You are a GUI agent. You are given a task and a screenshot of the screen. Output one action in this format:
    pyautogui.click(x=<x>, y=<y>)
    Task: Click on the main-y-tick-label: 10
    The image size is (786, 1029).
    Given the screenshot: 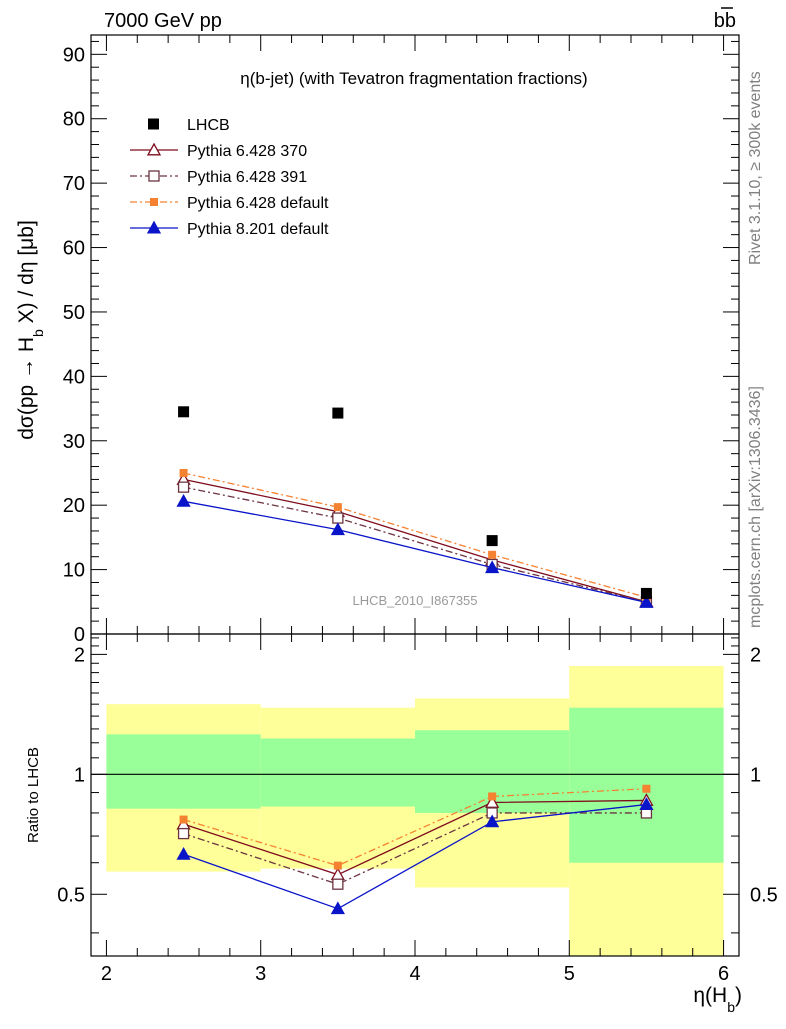 What is the action you would take?
    pyautogui.click(x=74, y=571)
    